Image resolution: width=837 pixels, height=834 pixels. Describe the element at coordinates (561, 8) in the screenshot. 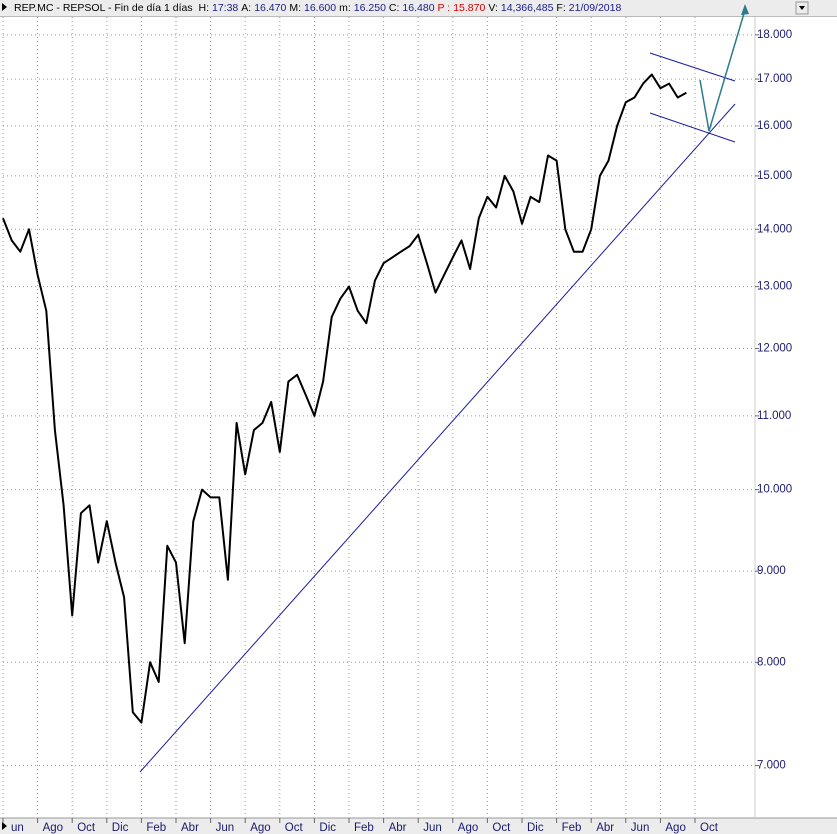

I see `field-label: F:` at that location.